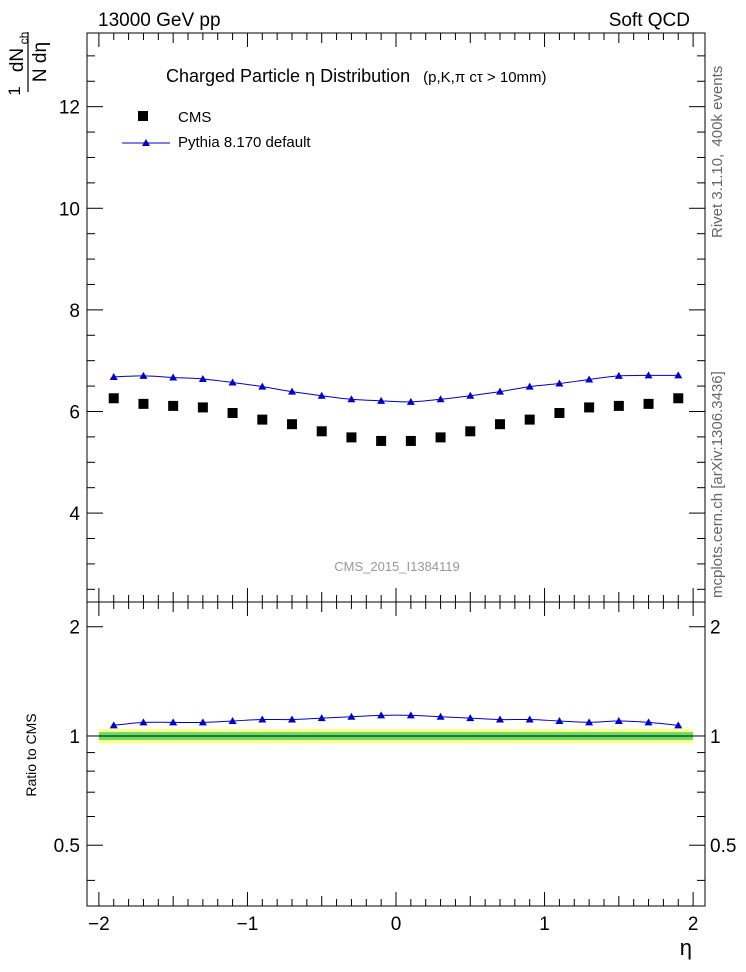 Image resolution: width=746 pixels, height=972 pixels. What do you see at coordinates (74, 628) in the screenshot?
I see `ratio-y-tick-label-left: 2` at bounding box center [74, 628].